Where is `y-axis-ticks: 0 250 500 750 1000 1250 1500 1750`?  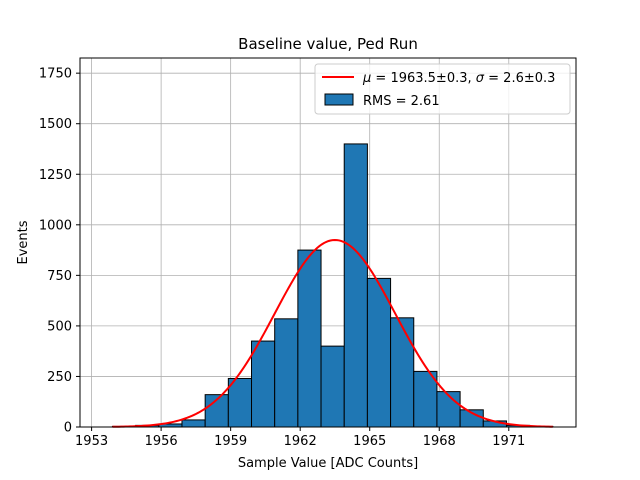
y-axis-ticks: 0 250 500 750 1000 1250 1500 1750 is located at coordinates (59, 251).